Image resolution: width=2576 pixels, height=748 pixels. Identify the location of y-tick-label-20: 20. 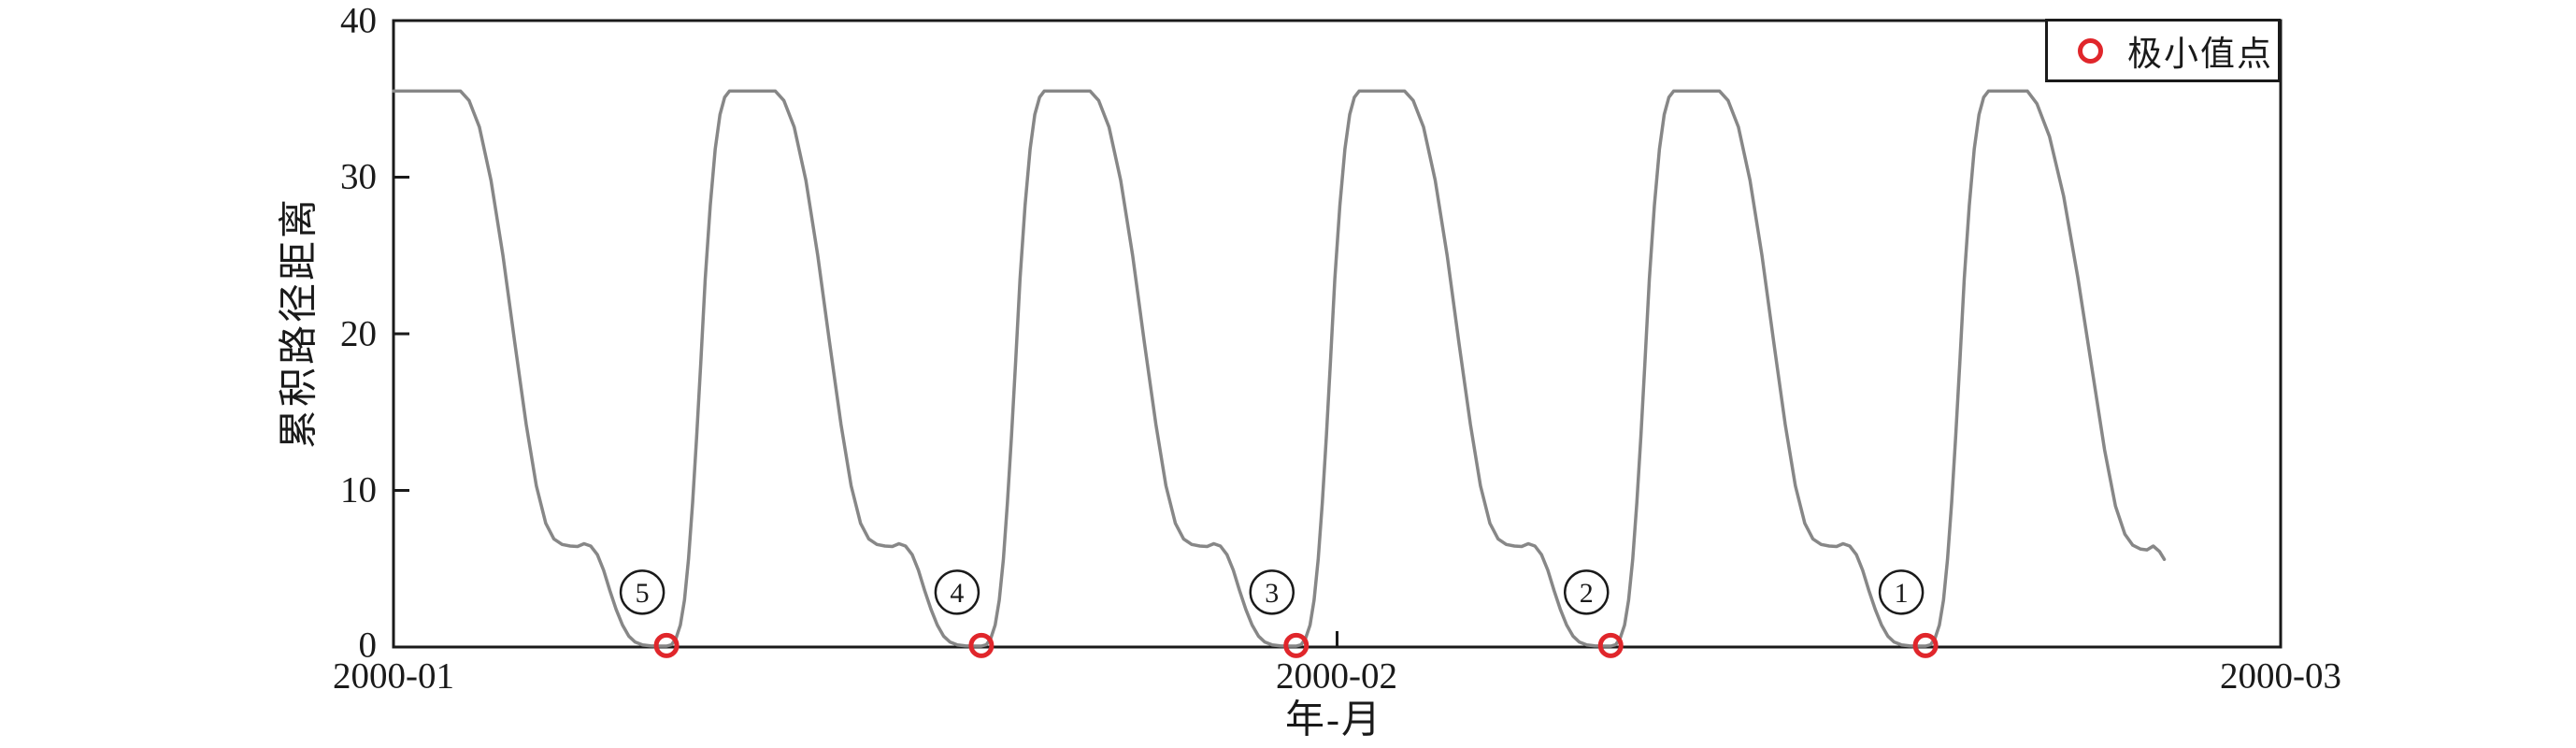
(358, 333).